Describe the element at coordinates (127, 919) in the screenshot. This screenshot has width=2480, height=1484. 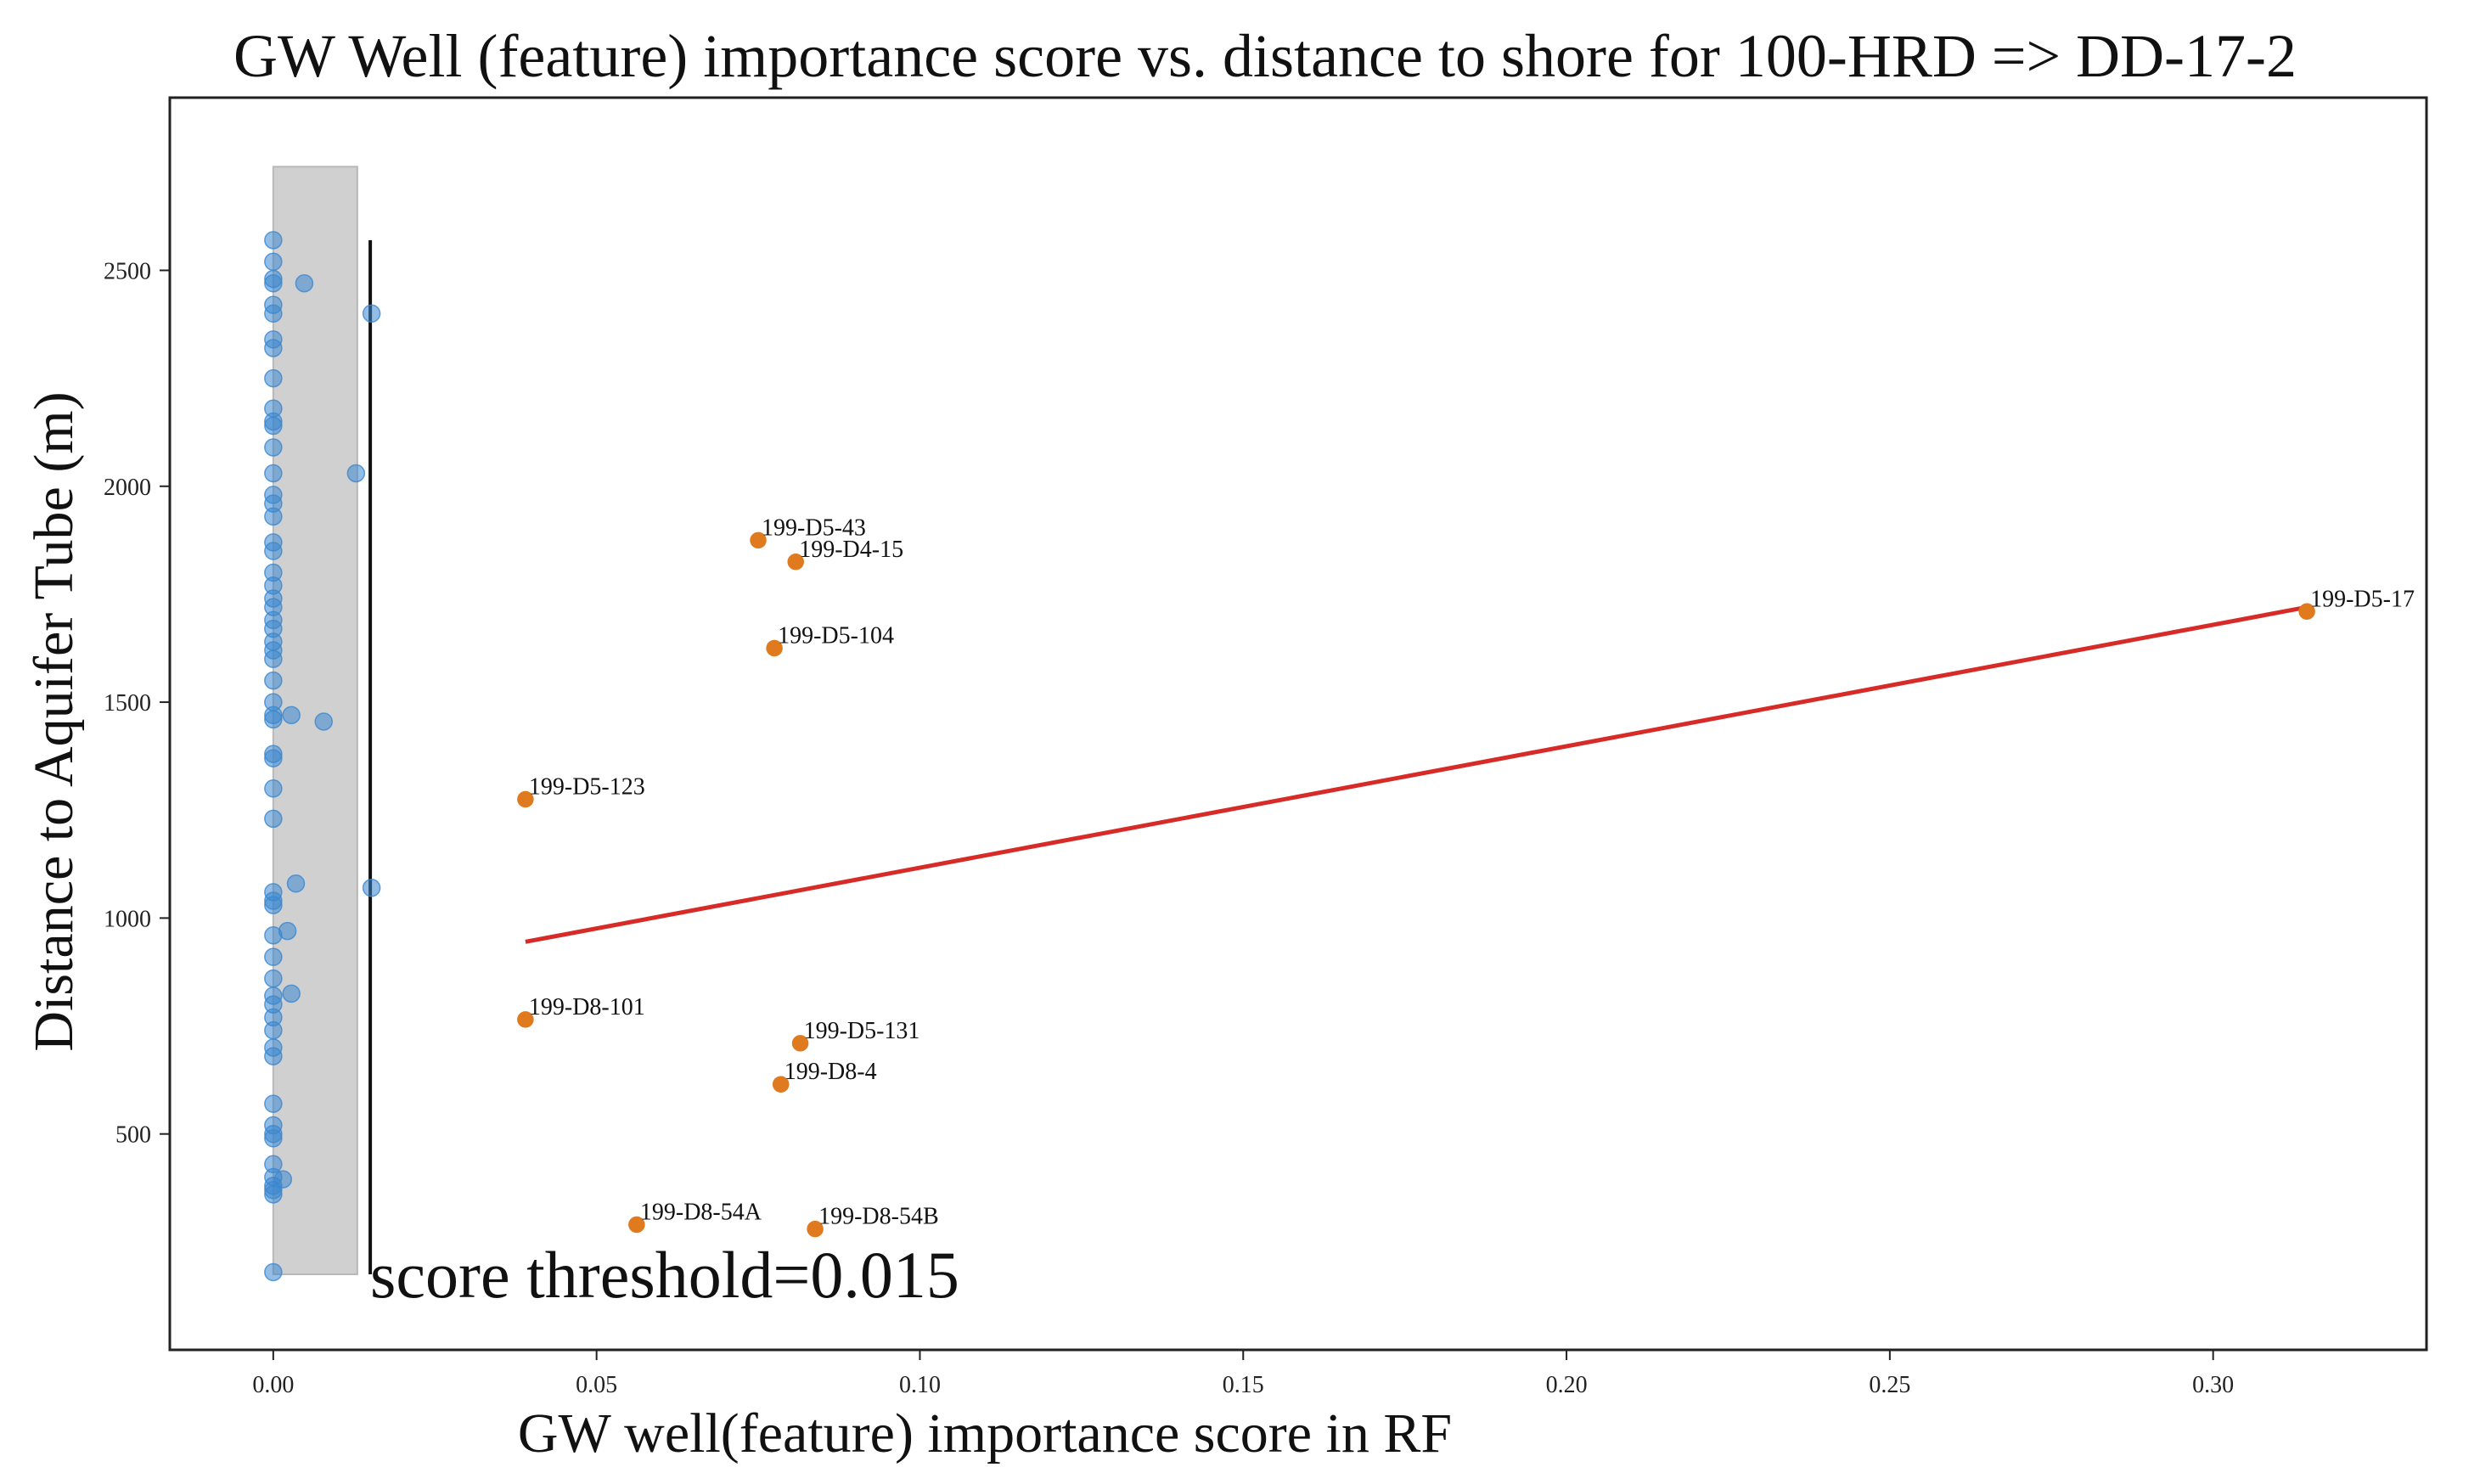
I see `y-tick-label: 1000` at that location.